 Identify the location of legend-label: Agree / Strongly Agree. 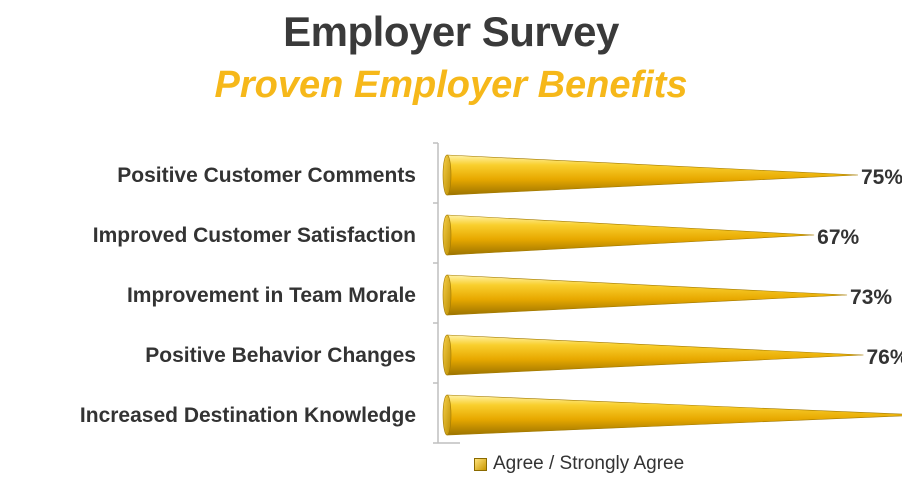
(589, 463).